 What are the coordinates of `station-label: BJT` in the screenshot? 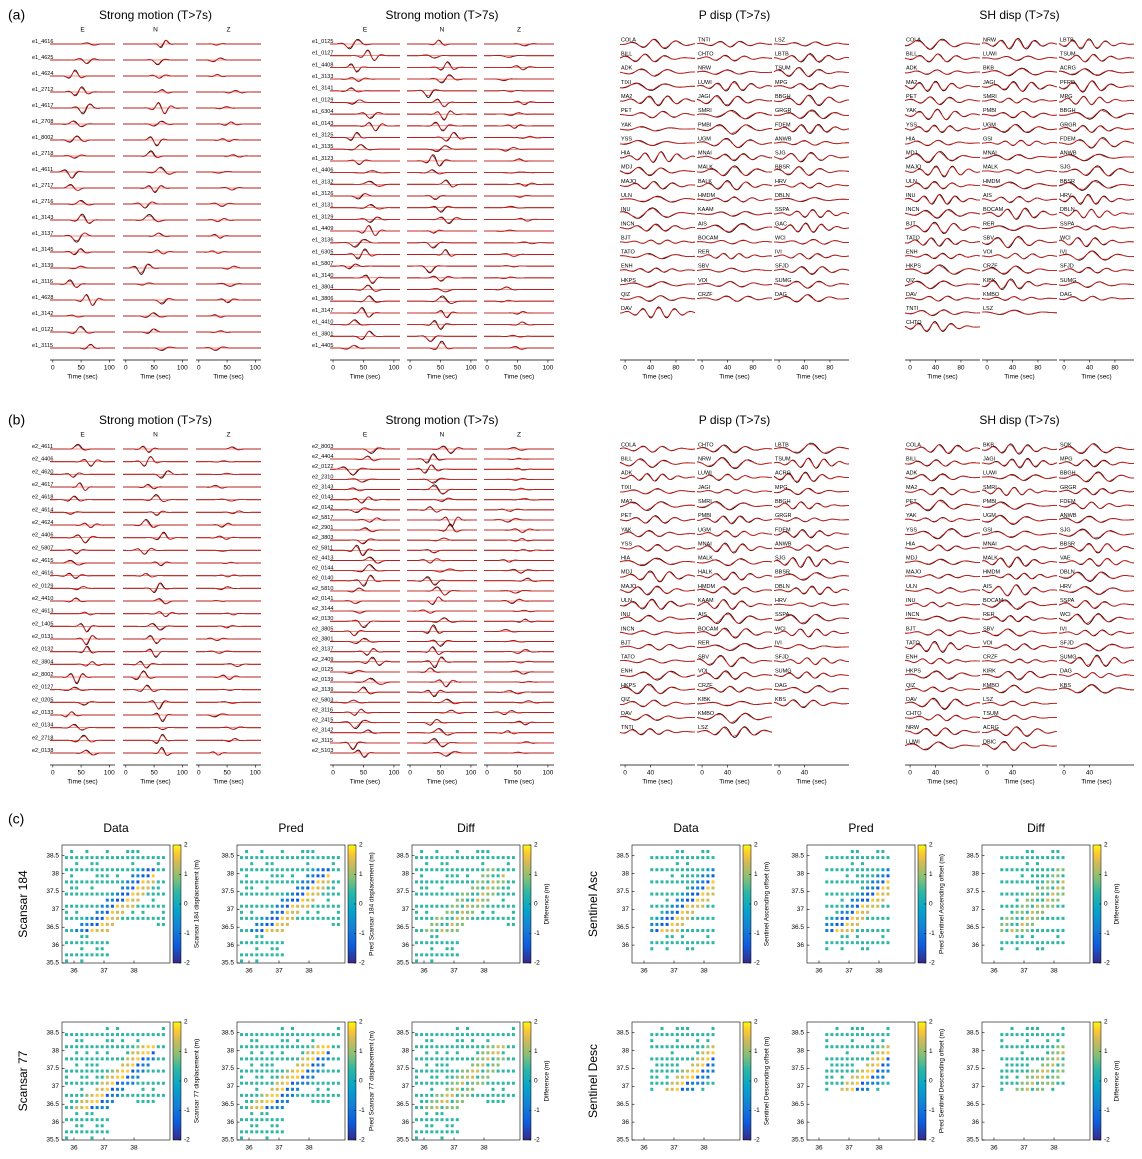 It's located at (626, 643).